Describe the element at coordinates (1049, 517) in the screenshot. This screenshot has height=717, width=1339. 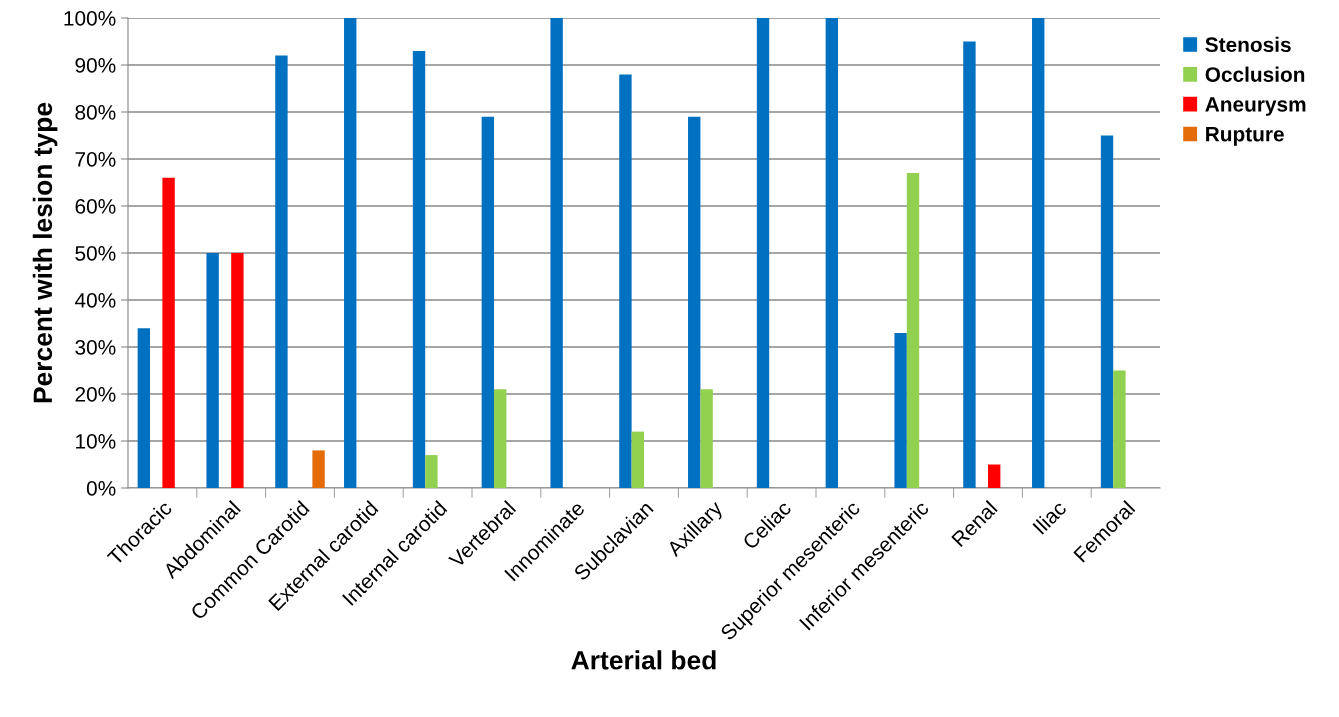
I see `x-tick-label: Iliac` at that location.